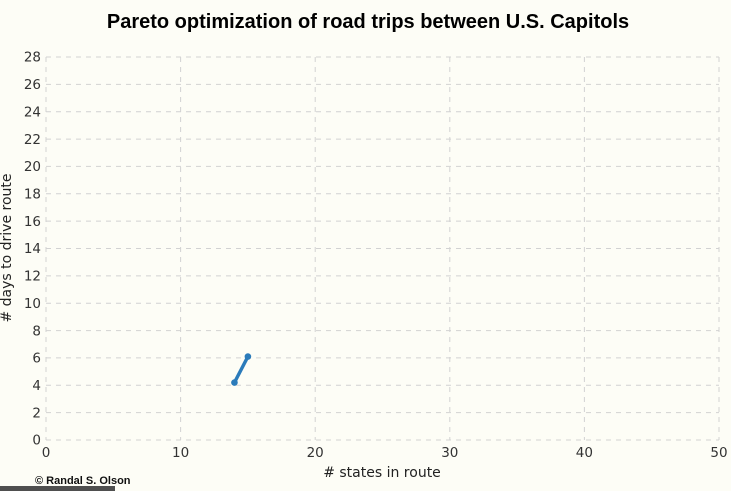 This screenshot has width=731, height=491. What do you see at coordinates (36, 441) in the screenshot?
I see `y-tick-label: 0` at bounding box center [36, 441].